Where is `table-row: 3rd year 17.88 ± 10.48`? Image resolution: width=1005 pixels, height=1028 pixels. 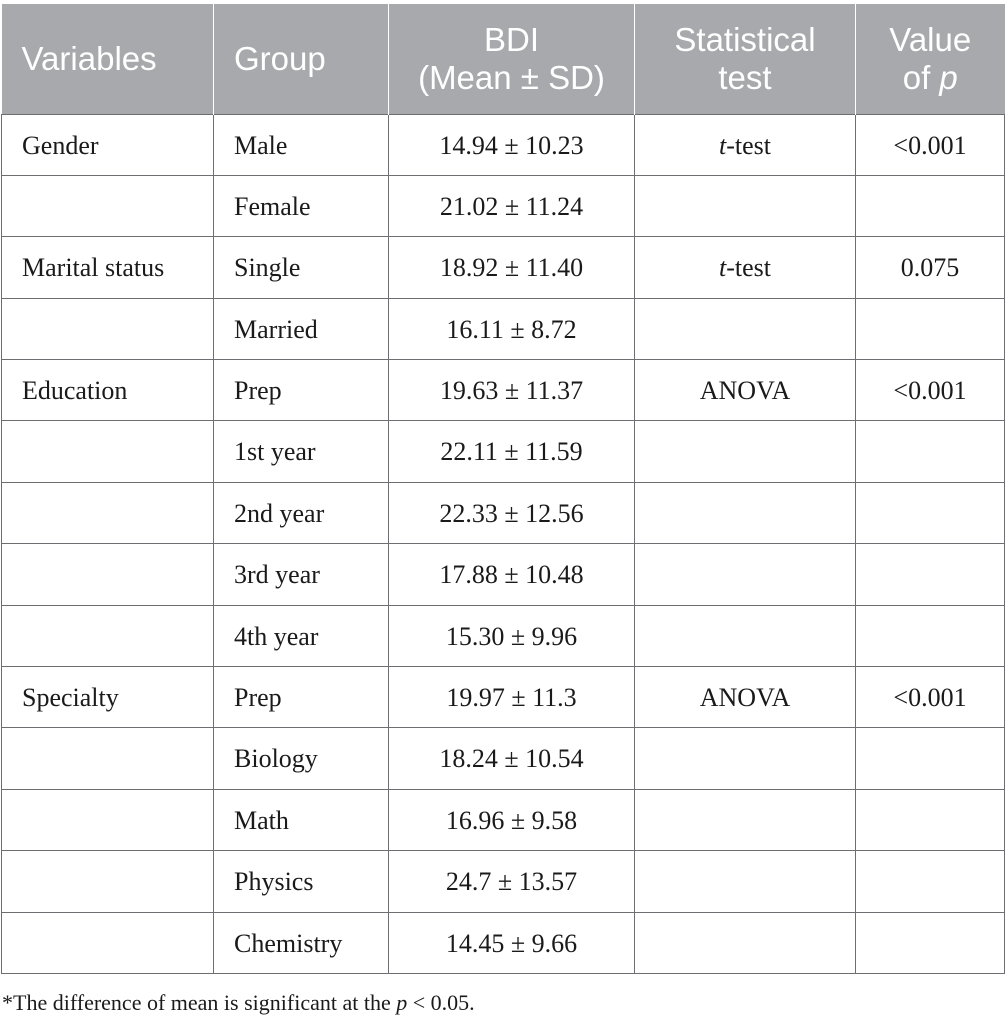 table-row: 3rd year 17.88 ± 10.48 is located at coordinates (503, 574).